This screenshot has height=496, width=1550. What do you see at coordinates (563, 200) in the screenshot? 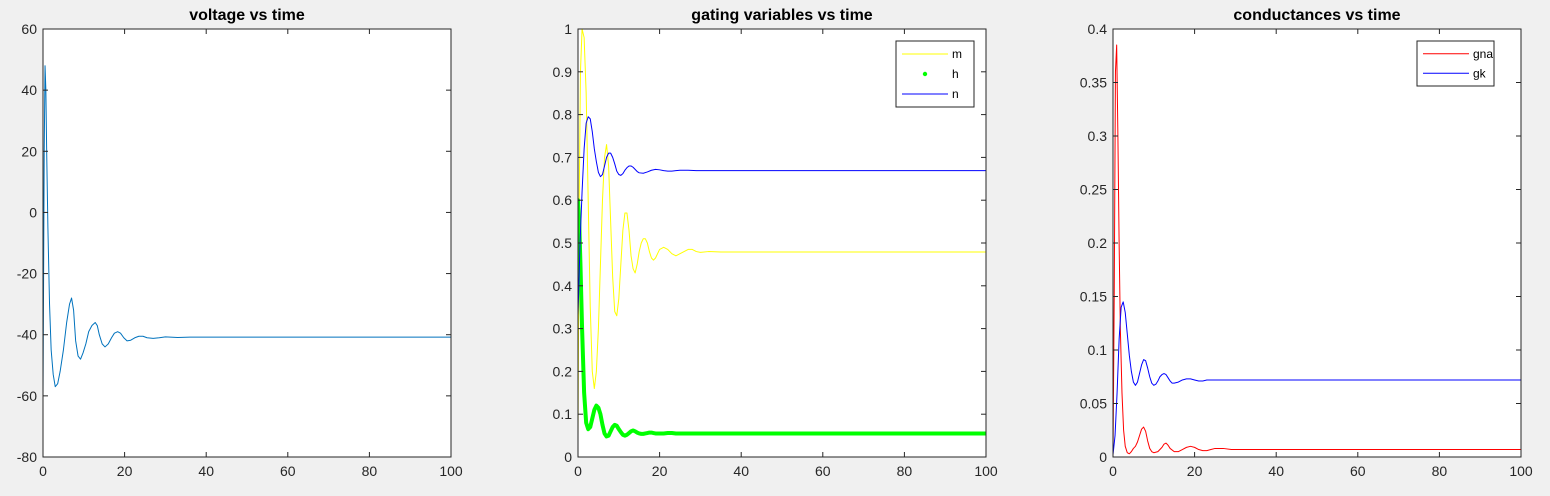
I see `y-tick-label: 0.6` at bounding box center [563, 200].